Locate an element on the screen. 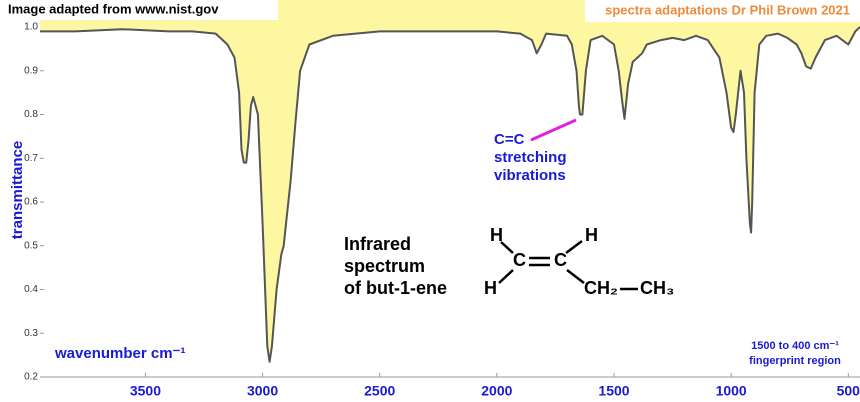  bonds is located at coordinates (568, 265).